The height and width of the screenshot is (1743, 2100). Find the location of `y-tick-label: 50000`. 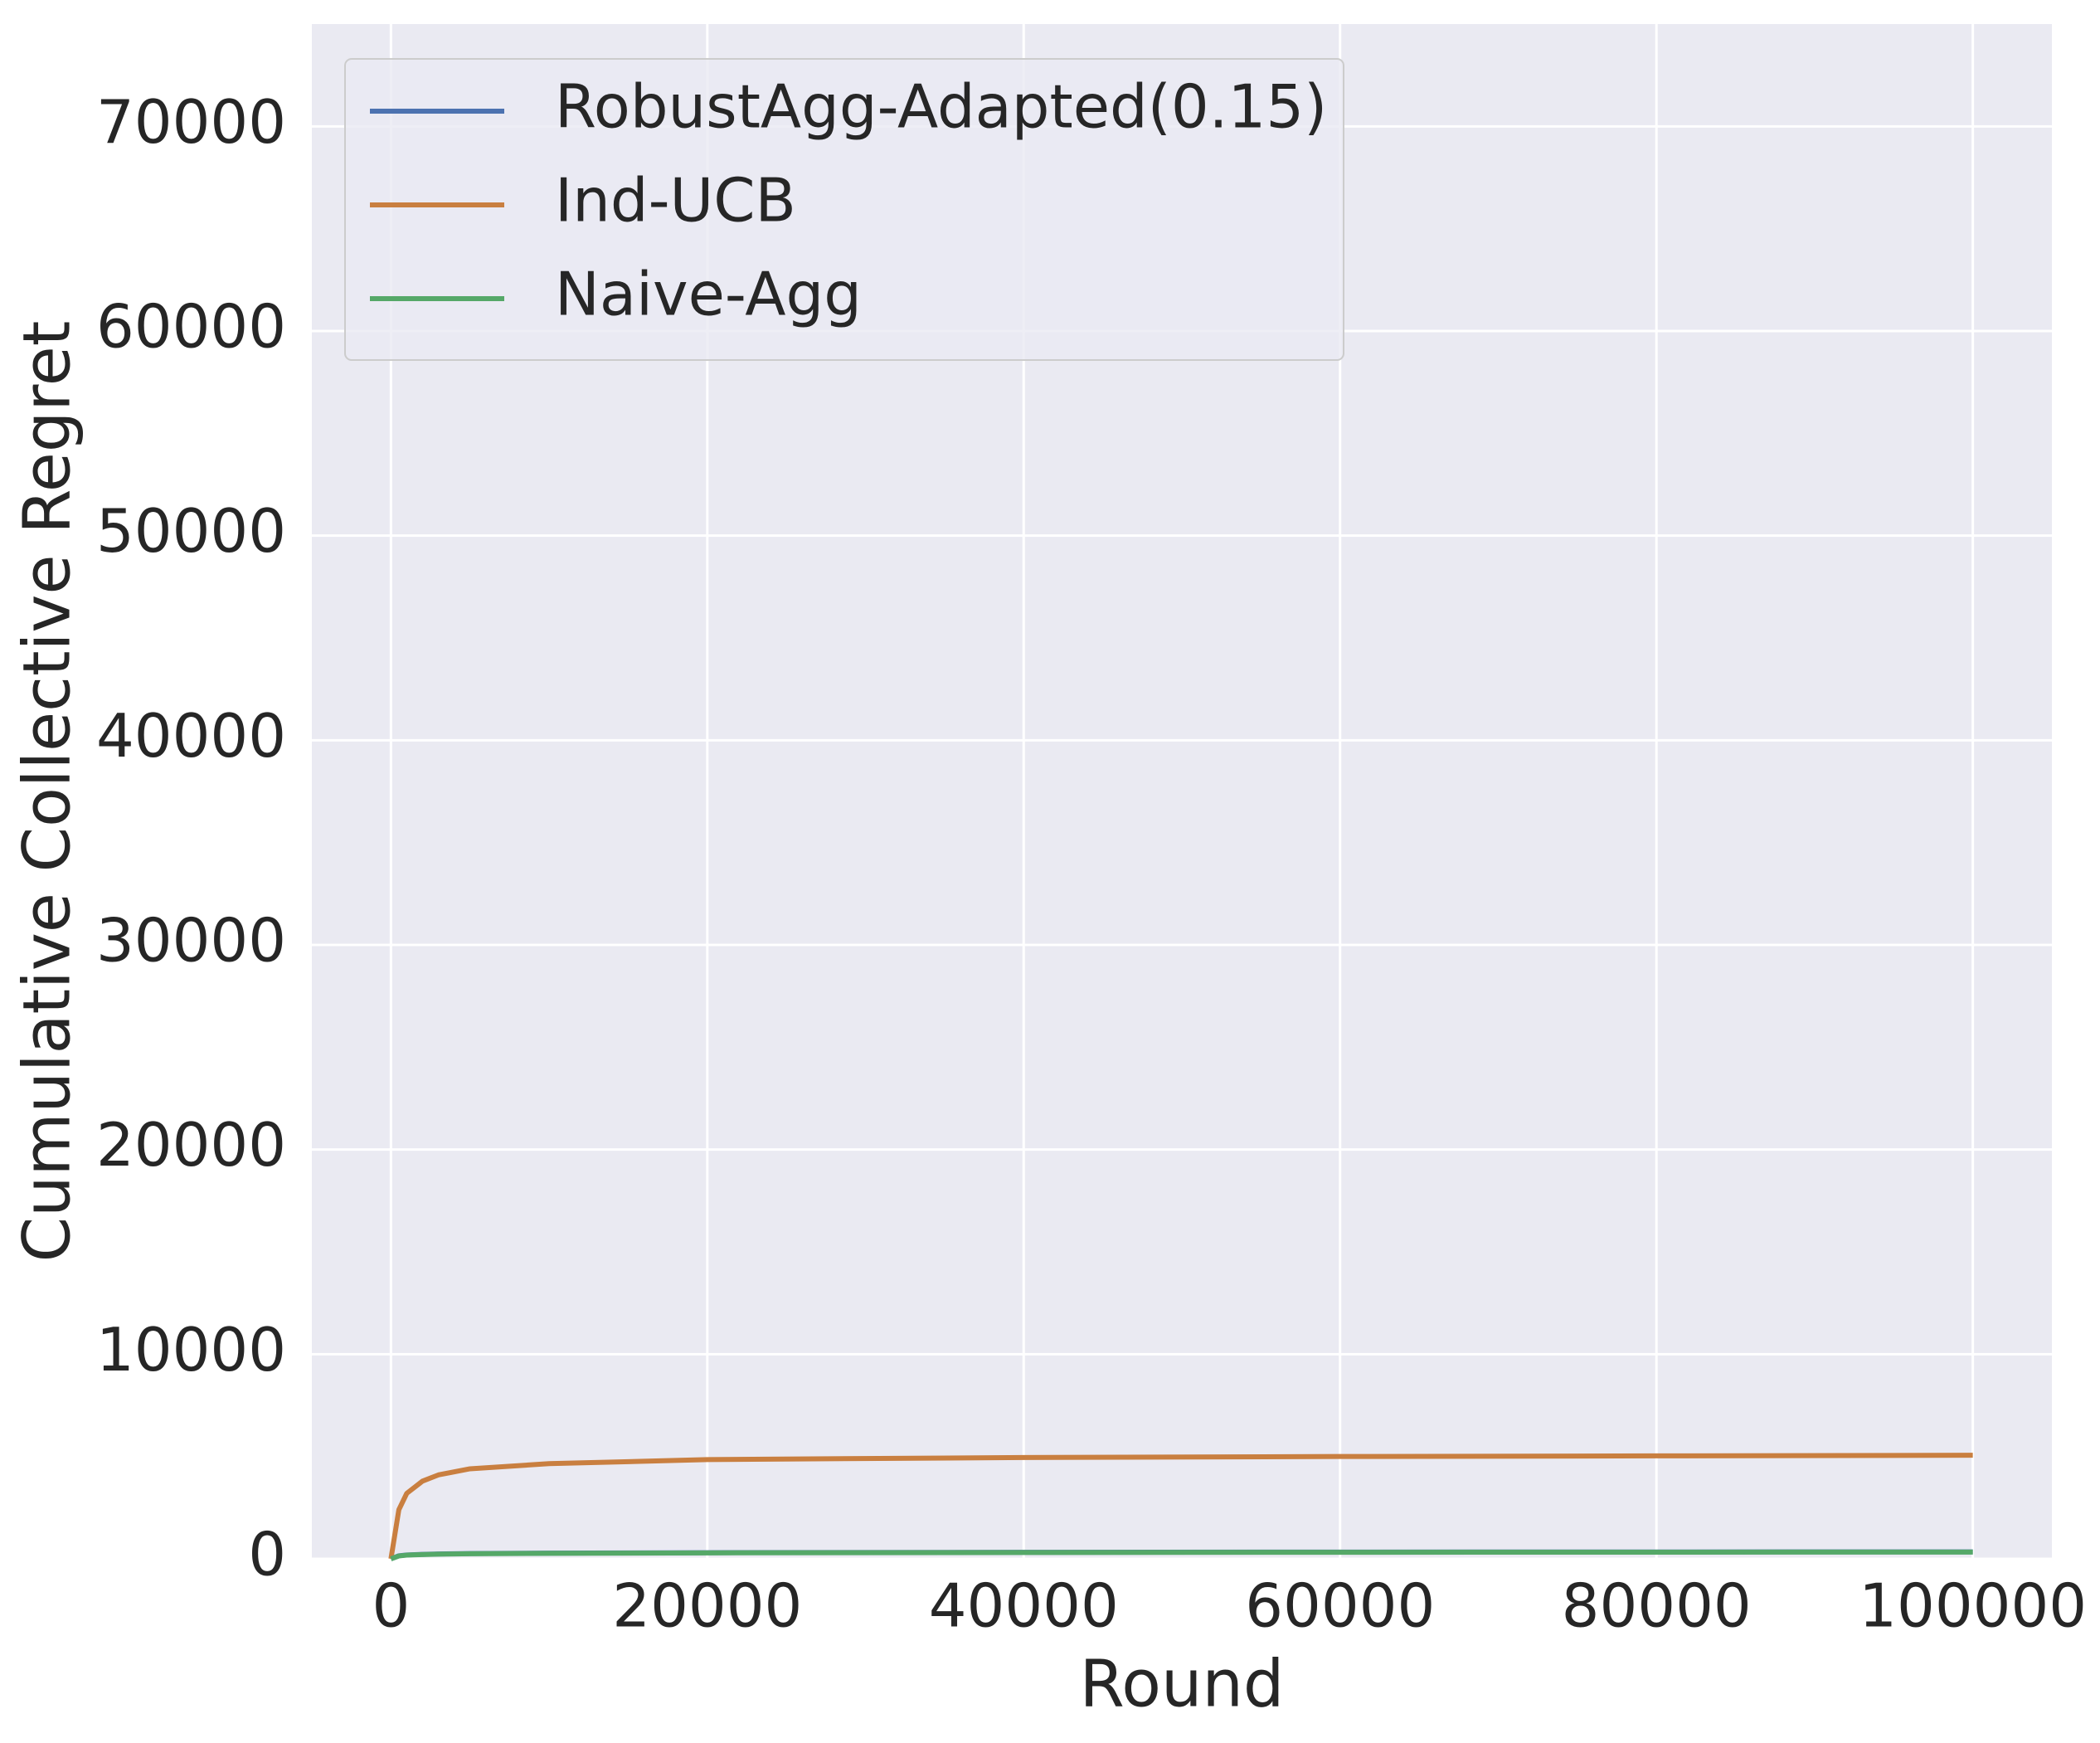

y-tick-label: 50000 is located at coordinates (191, 531).